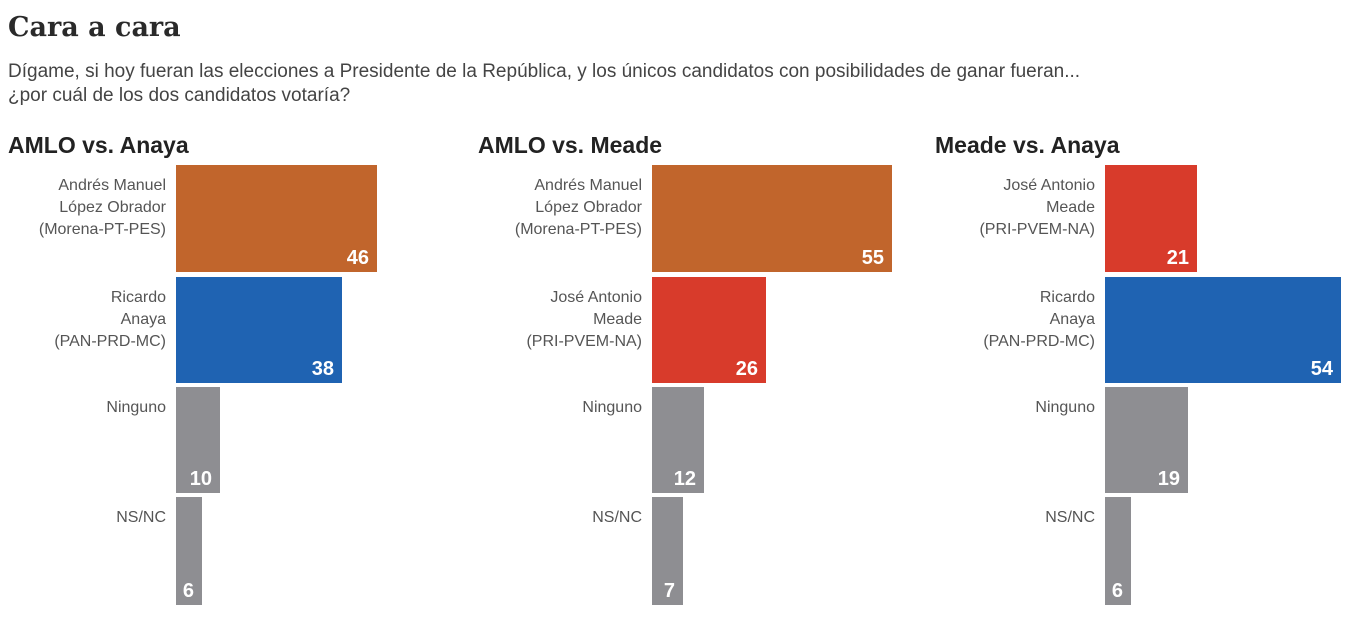  I want to click on bar: 12, so click(678, 440).